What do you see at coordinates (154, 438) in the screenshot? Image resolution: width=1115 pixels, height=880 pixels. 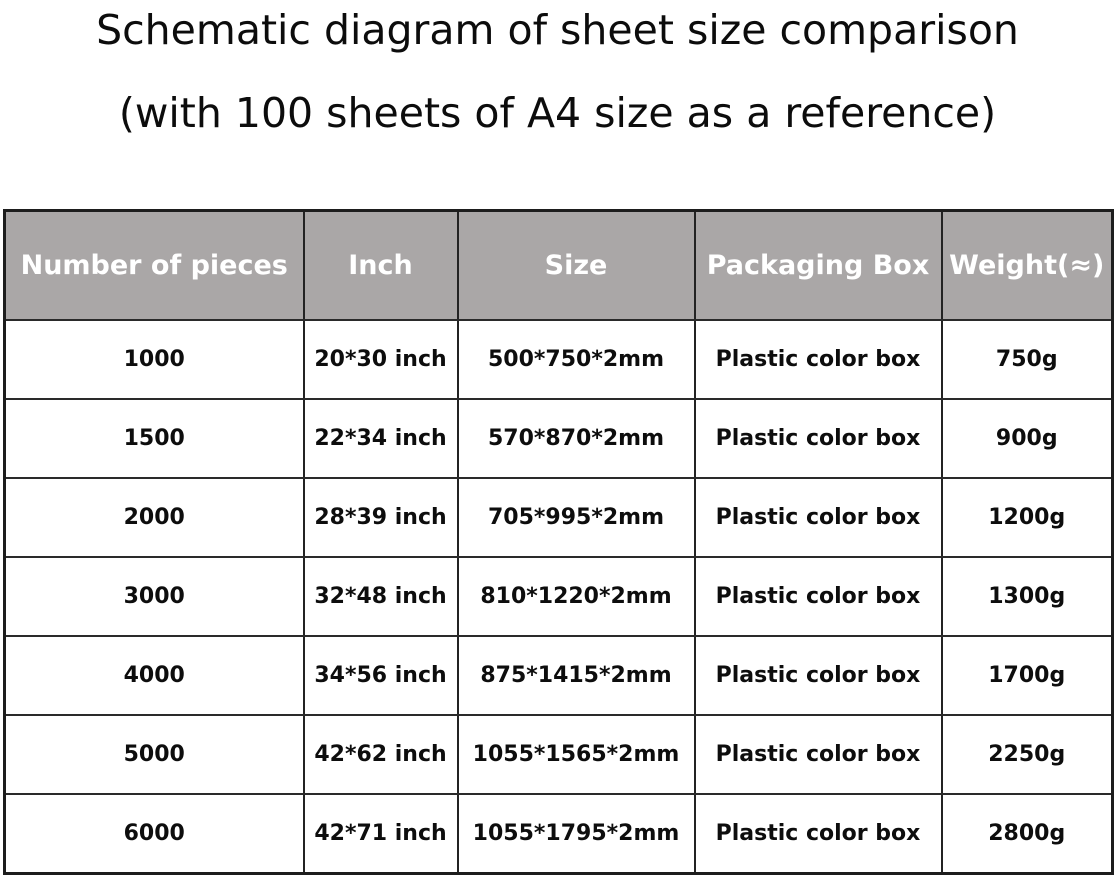 I see `cell-number-of-pieces: 1500` at bounding box center [154, 438].